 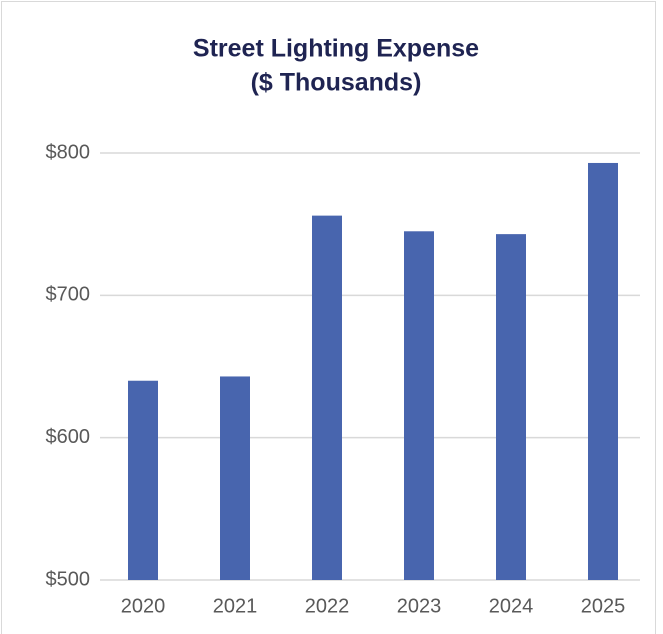 I want to click on chart-title: Street Lighting Expense, so click(x=336, y=49).